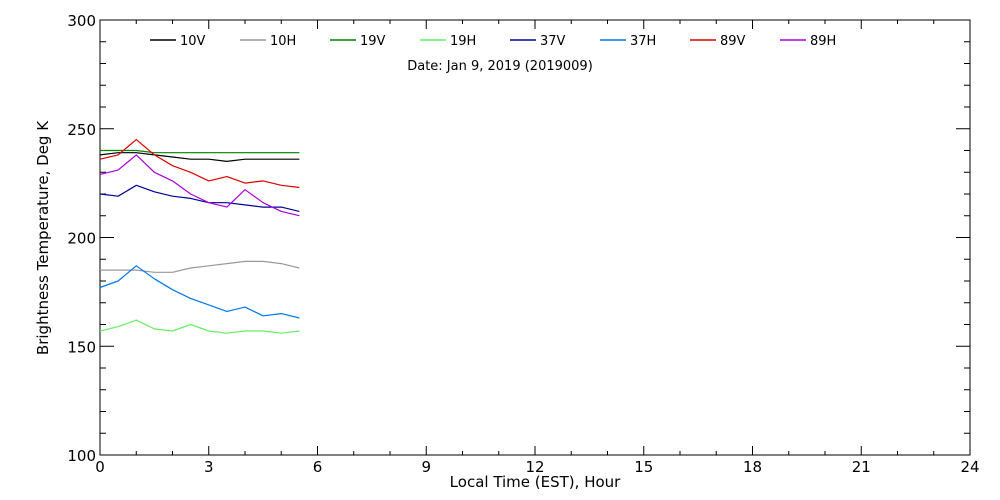  What do you see at coordinates (81, 239) in the screenshot?
I see `y-tick-label: 200` at bounding box center [81, 239].